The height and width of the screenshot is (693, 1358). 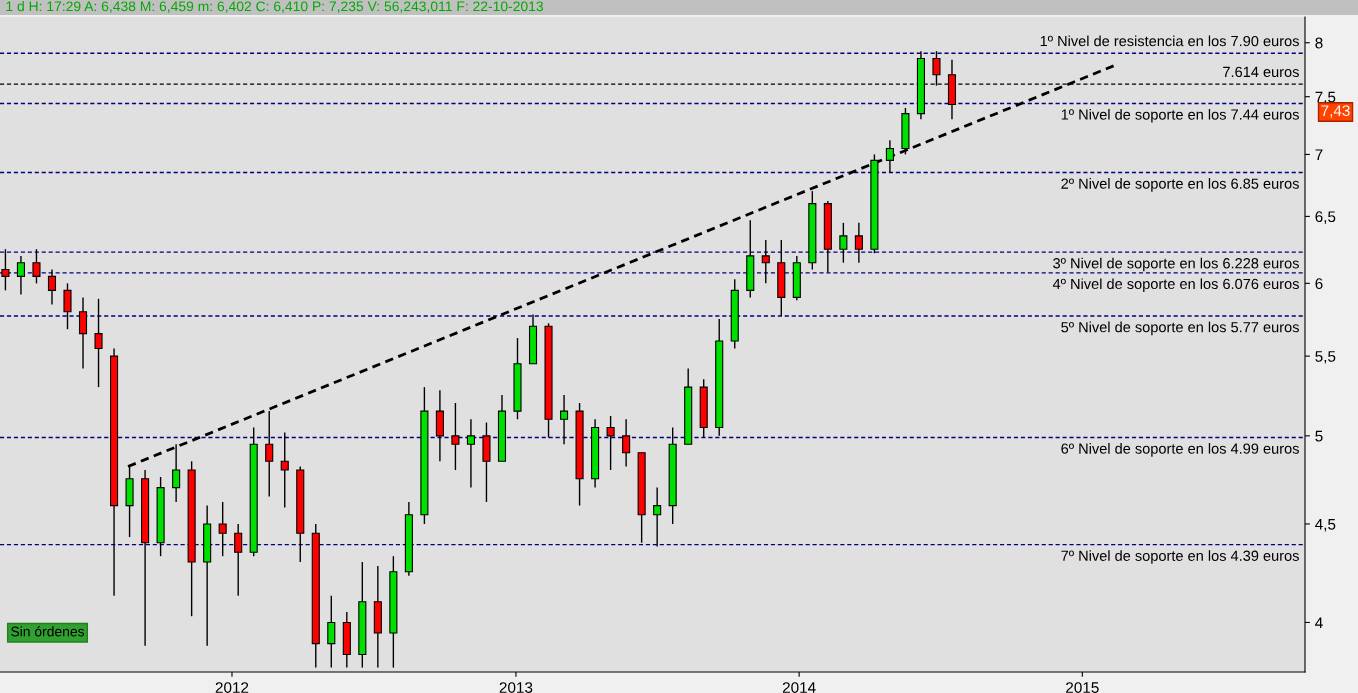 I want to click on ref-line-label: 5º Nivel de soporte en los 5.77 euros, so click(x=1180, y=328).